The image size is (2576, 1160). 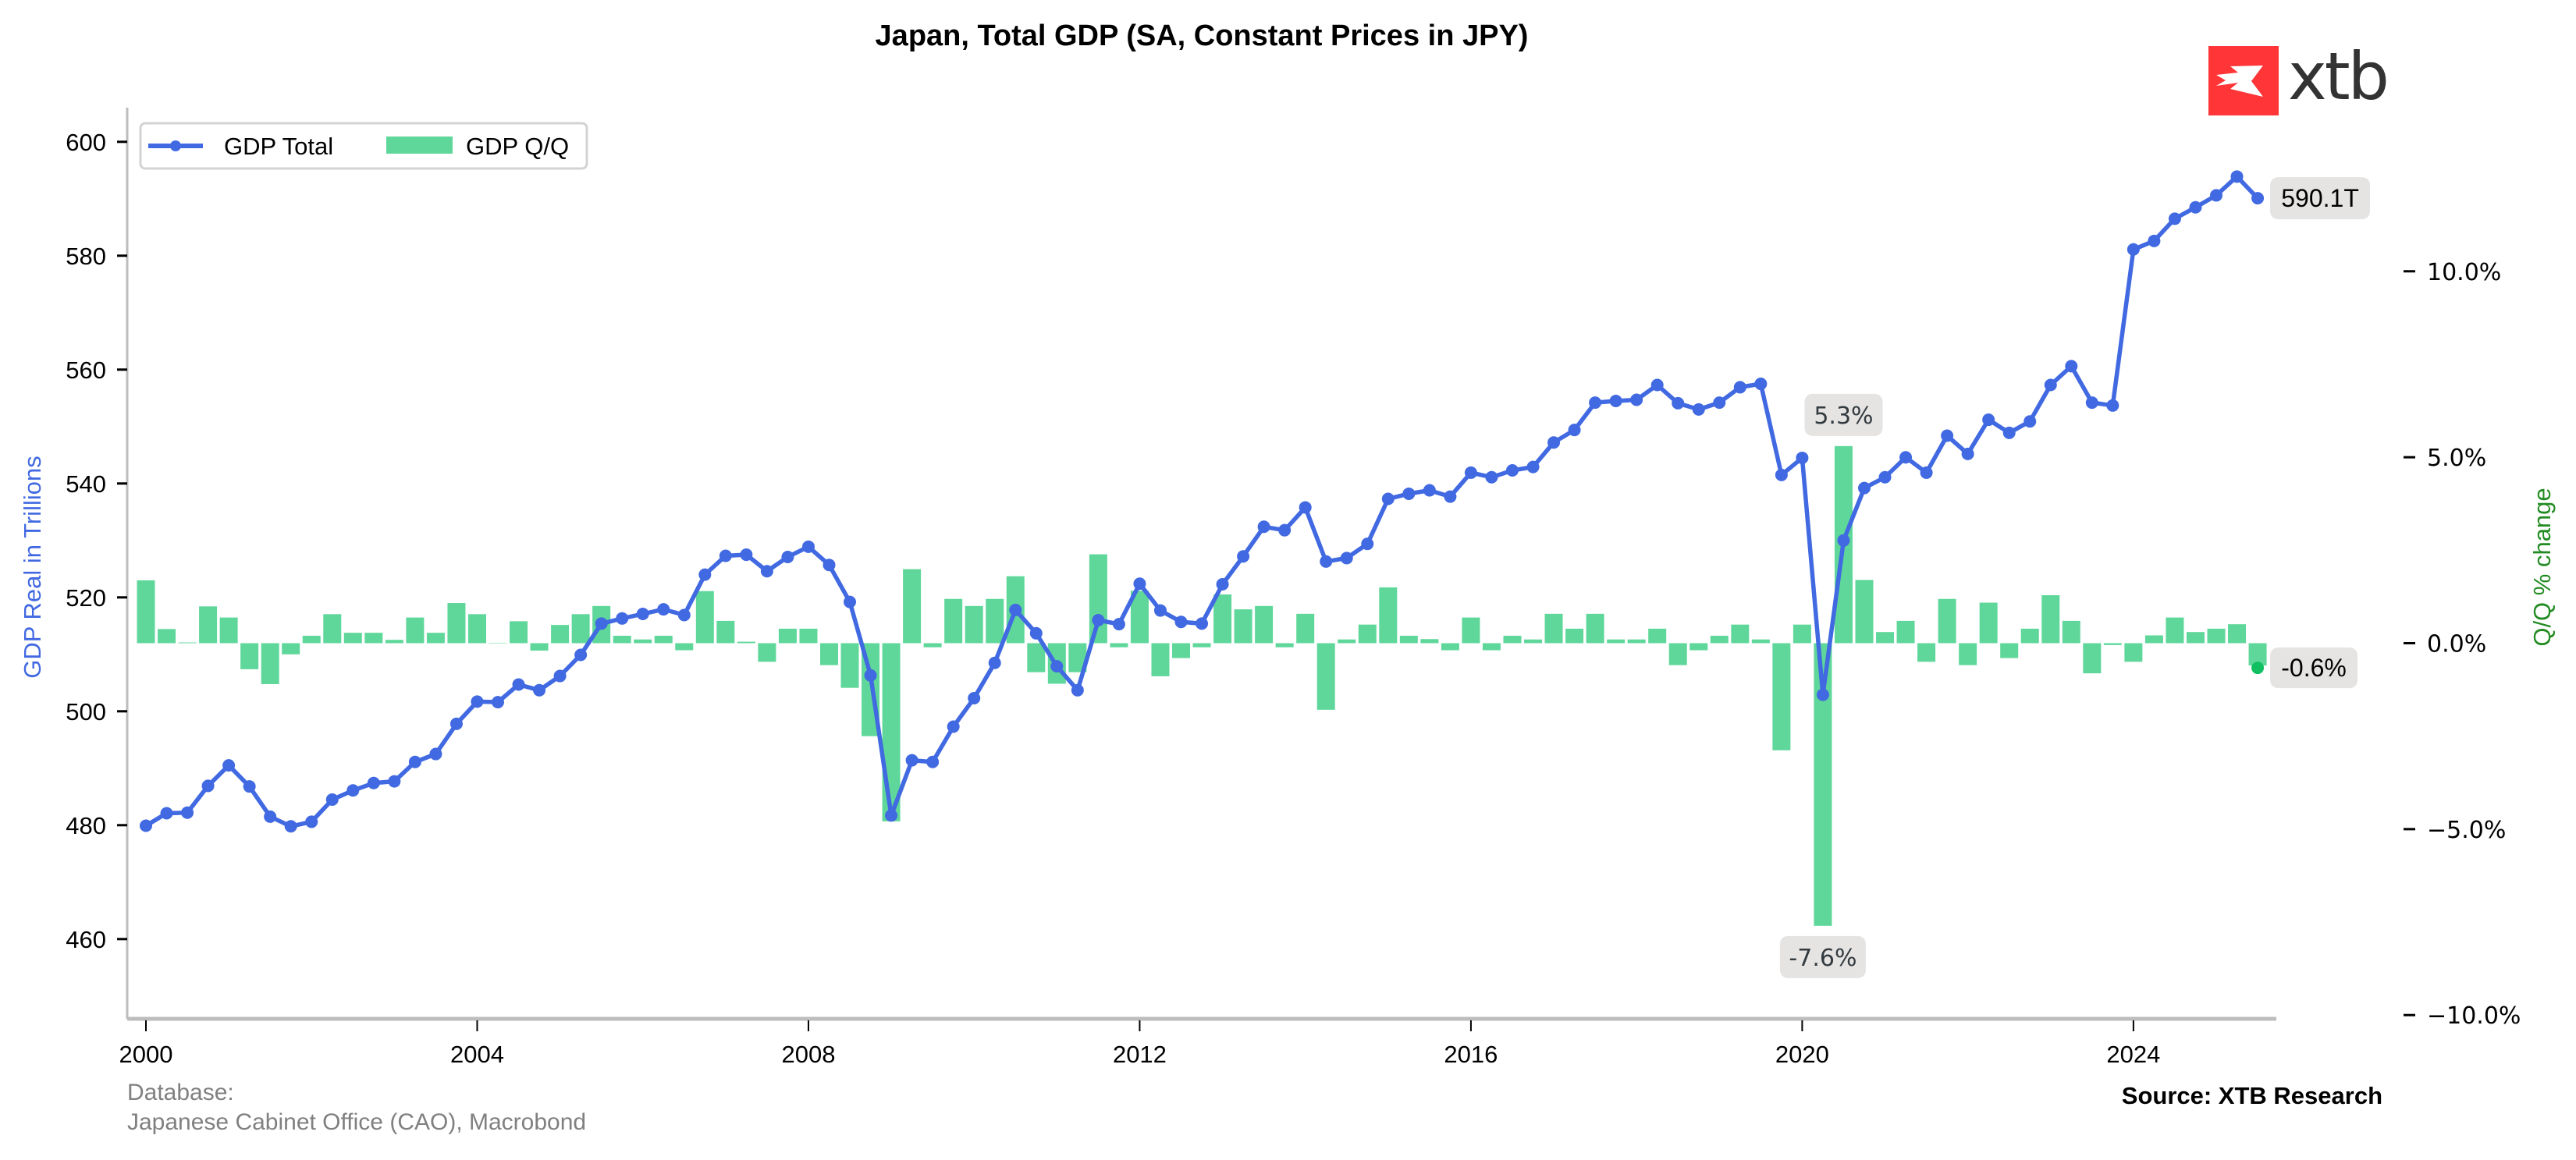 I want to click on legend-bar-swatch, so click(x=420, y=145).